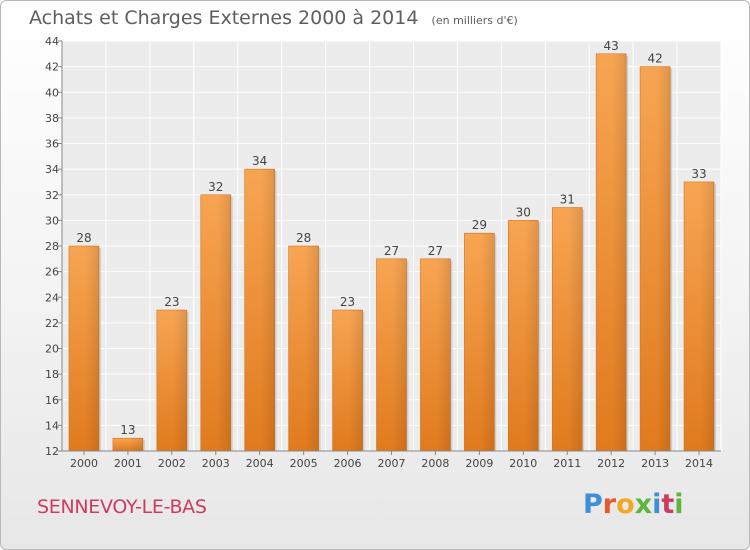 The width and height of the screenshot is (750, 550). I want to click on bar-value-label: 29, so click(479, 225).